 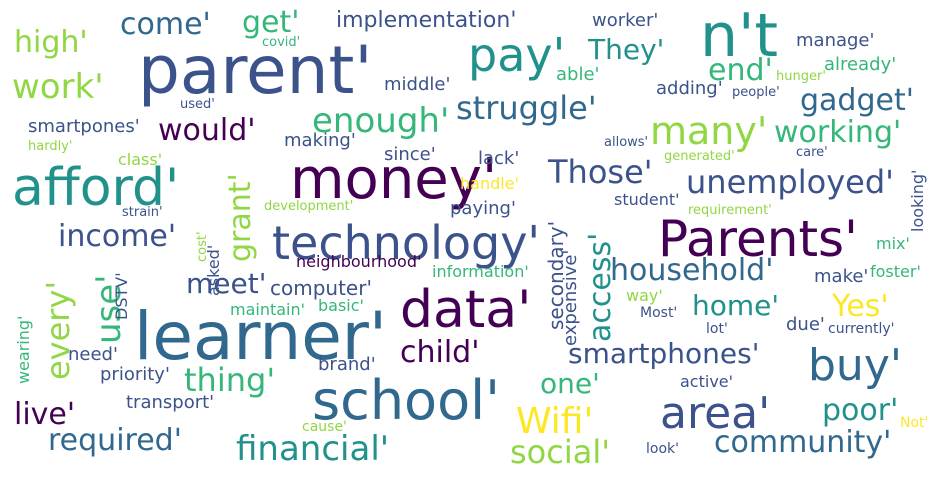 I want to click on word-information: information', so click(x=480, y=271).